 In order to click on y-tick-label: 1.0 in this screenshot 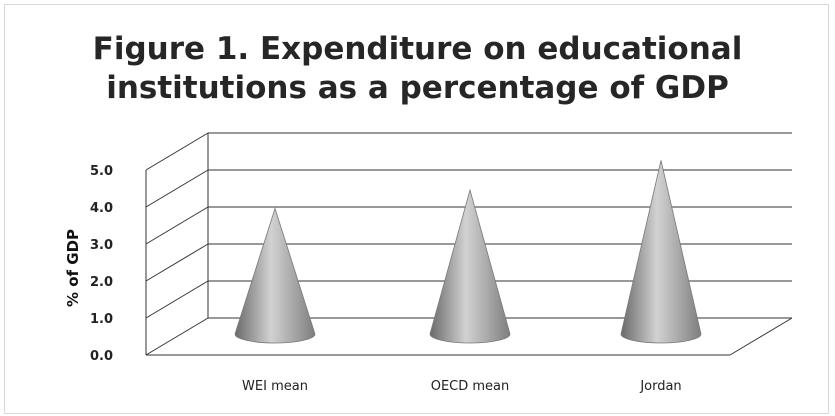, I will do `click(101, 319)`.